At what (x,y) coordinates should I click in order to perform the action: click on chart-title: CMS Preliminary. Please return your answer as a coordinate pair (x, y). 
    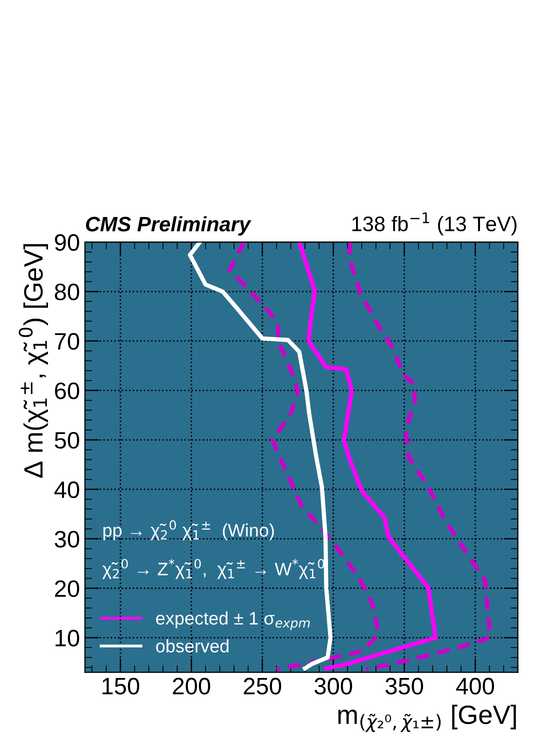
    Looking at the image, I should click on (169, 226).